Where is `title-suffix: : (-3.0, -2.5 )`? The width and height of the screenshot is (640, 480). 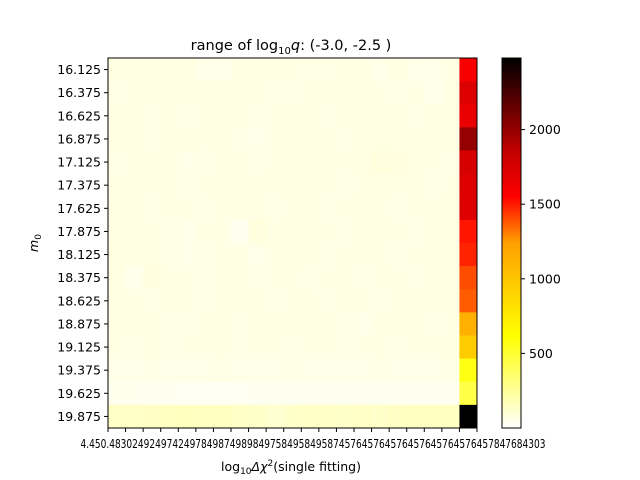 title-suffix: : (-3.0, -2.5 ) is located at coordinates (345, 46).